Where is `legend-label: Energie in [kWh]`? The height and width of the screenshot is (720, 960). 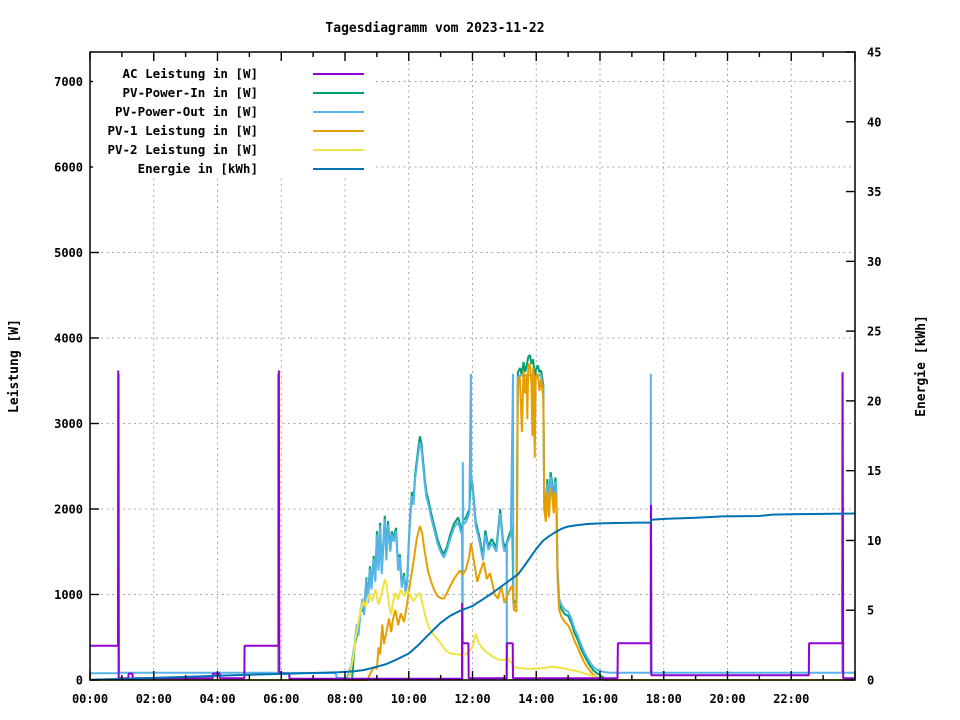 legend-label: Energie in [kWh] is located at coordinates (197, 168).